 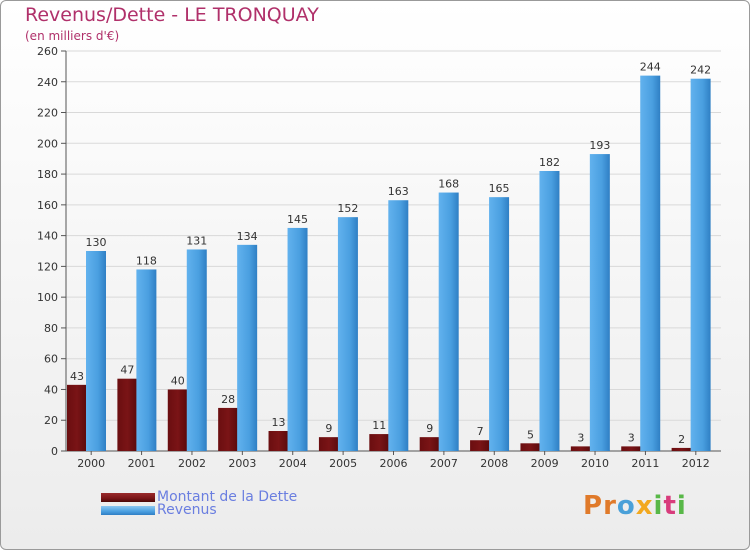 What do you see at coordinates (228, 399) in the screenshot?
I see `data-label-dette: 28` at bounding box center [228, 399].